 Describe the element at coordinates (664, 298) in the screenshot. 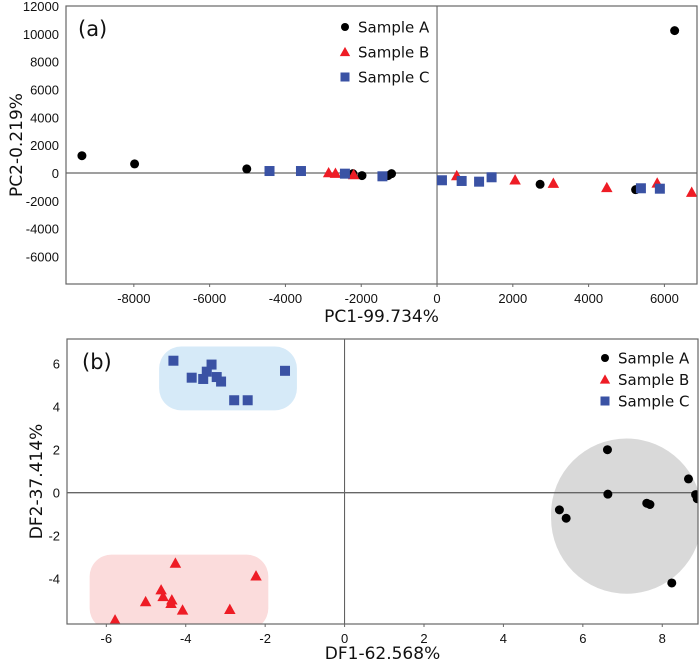

I see `x-tick-label: 6000` at that location.